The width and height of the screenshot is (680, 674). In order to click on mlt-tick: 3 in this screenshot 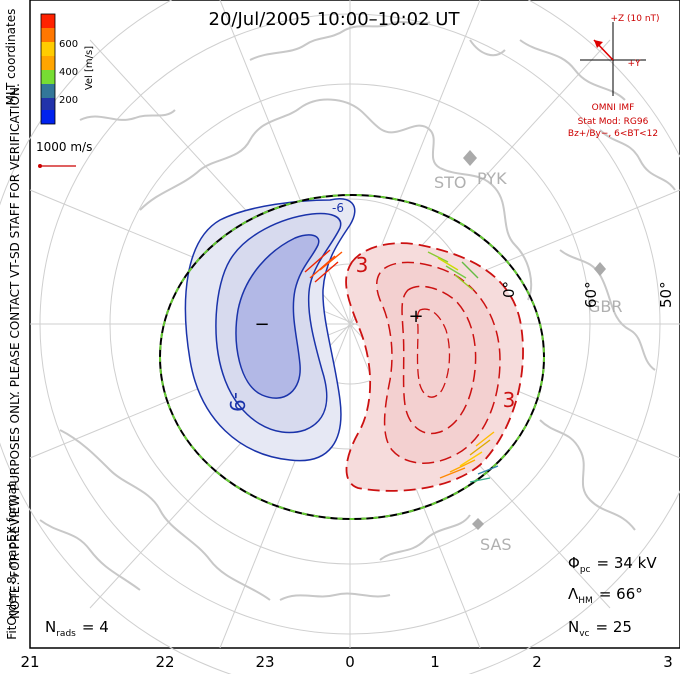, I will do `click(668, 662)`.